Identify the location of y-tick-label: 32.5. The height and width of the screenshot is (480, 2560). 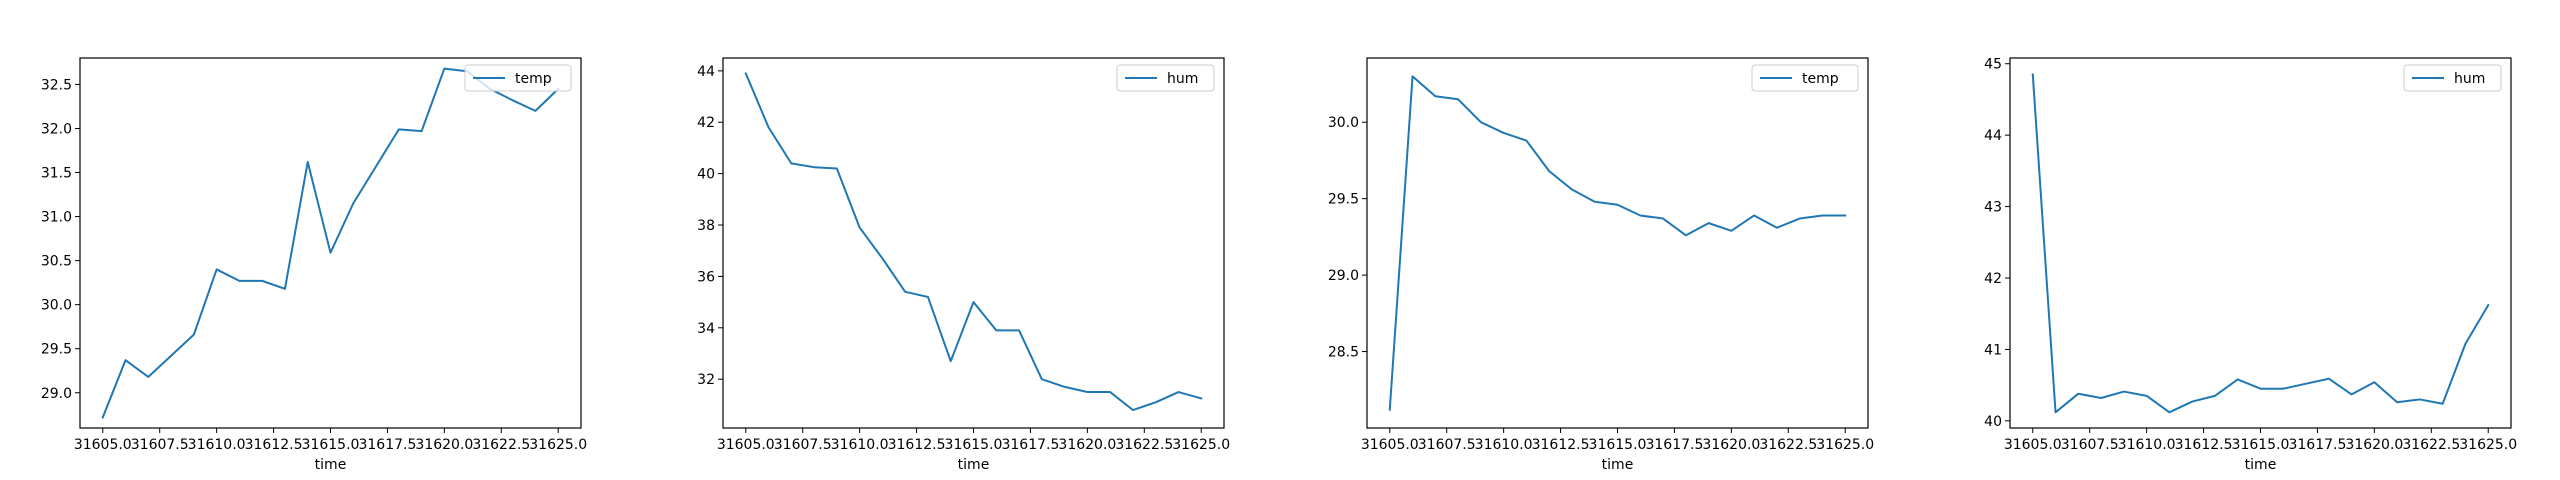
(56, 85).